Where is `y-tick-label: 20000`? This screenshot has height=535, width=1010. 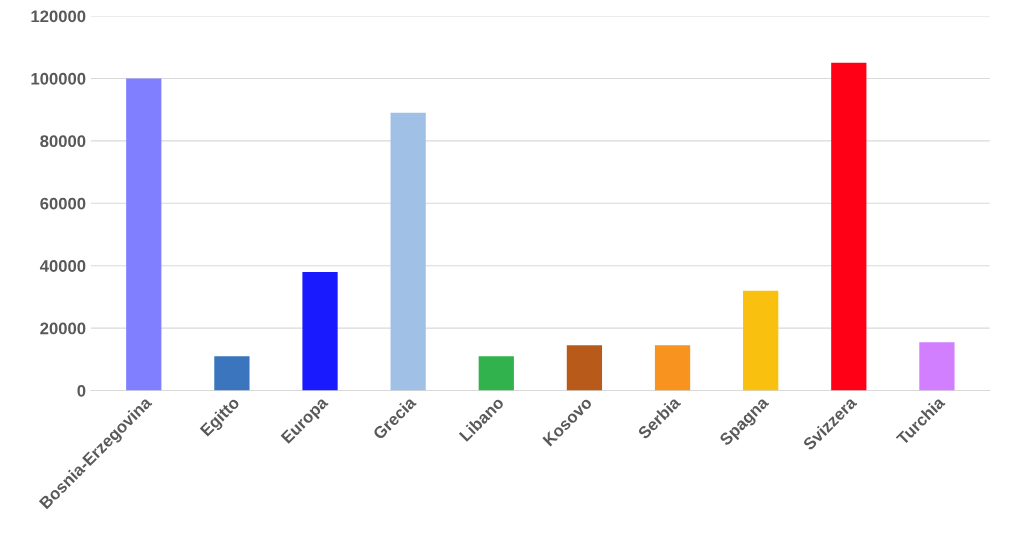 y-tick-label: 20000 is located at coordinates (63, 328).